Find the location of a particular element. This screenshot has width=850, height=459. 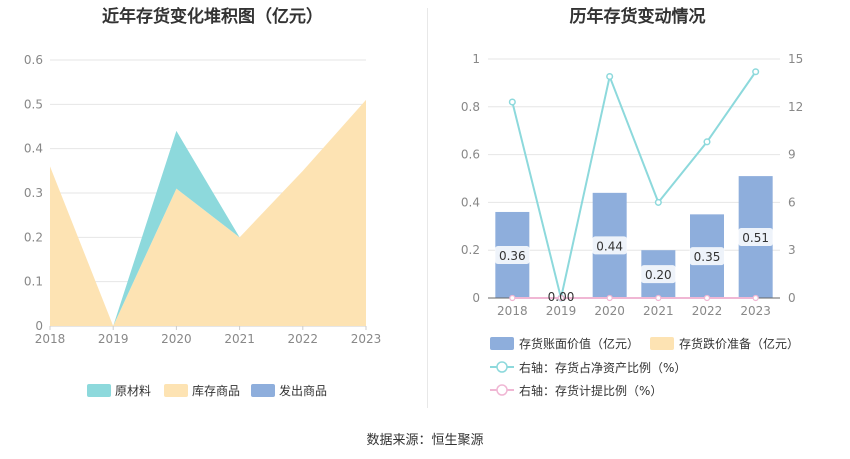

right-x-tick-label: 2022 is located at coordinates (707, 311).